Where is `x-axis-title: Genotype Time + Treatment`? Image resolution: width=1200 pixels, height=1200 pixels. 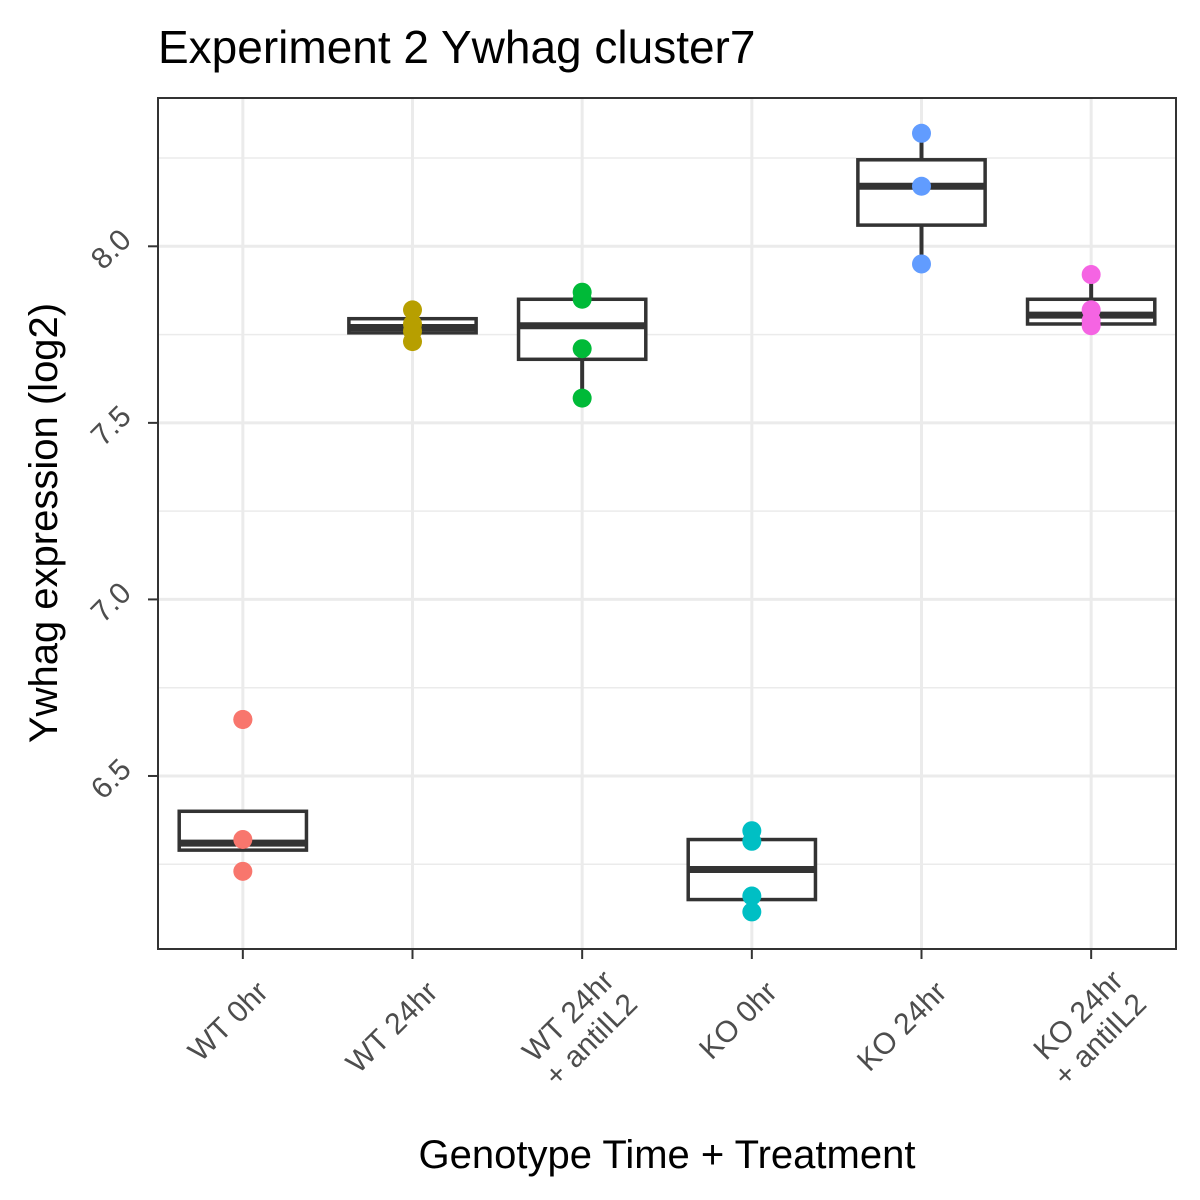 x-axis-title: Genotype Time + Treatment is located at coordinates (667, 1155).